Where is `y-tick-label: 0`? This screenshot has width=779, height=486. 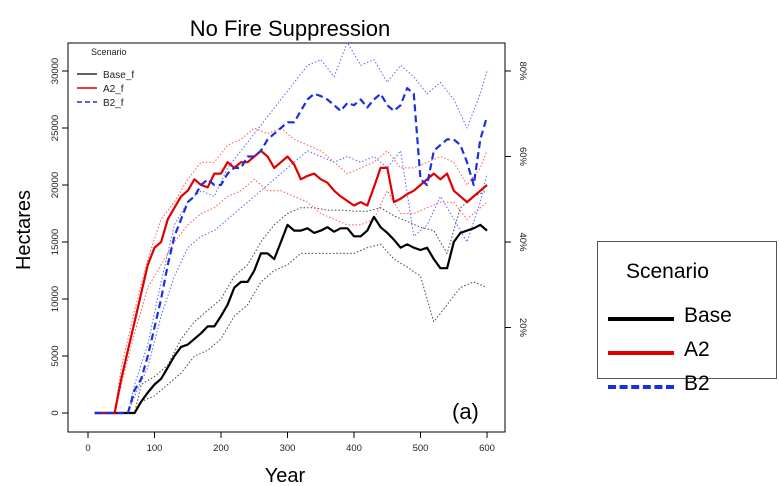
y-tick-label: 0 is located at coordinates (55, 412).